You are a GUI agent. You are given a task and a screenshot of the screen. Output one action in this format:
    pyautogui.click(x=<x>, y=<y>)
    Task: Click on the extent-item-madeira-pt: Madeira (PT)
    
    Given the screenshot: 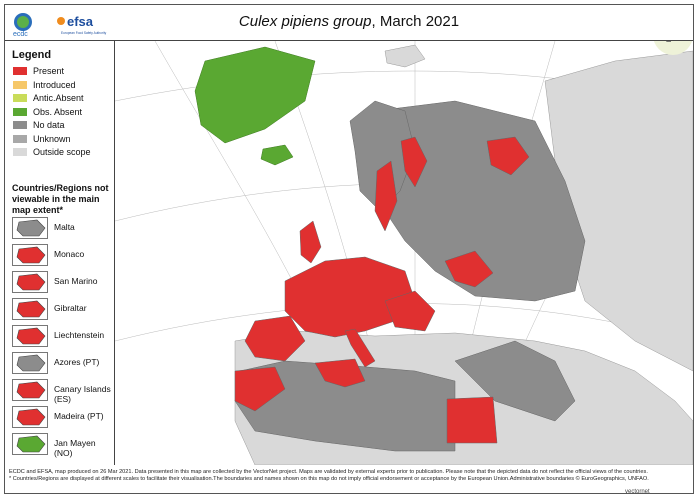 What is the action you would take?
    pyautogui.click(x=62, y=417)
    